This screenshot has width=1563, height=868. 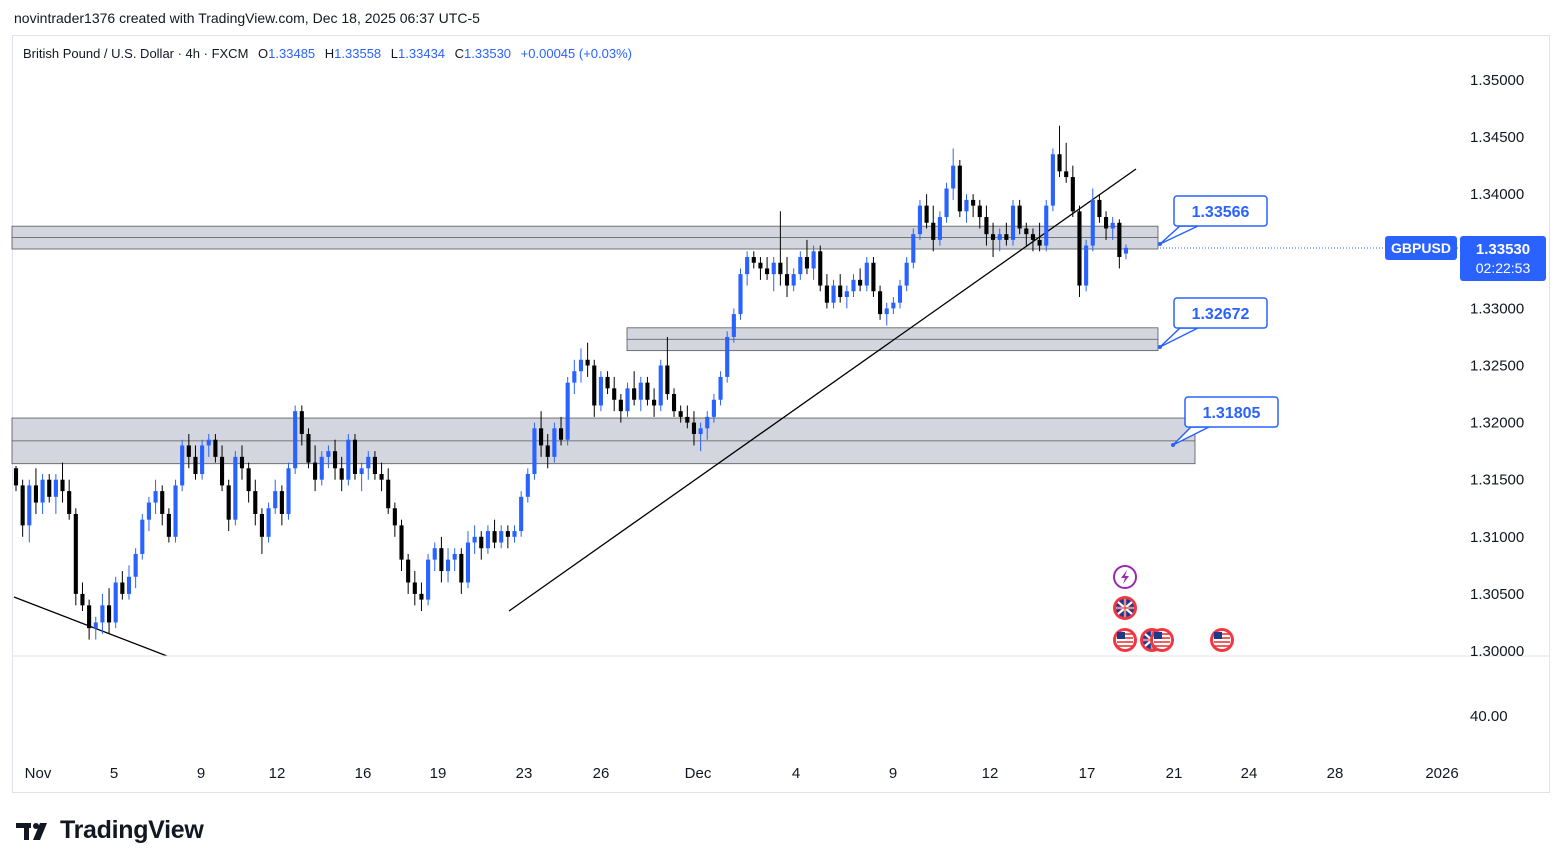 I want to click on symbol-tag, so click(x=1421, y=248).